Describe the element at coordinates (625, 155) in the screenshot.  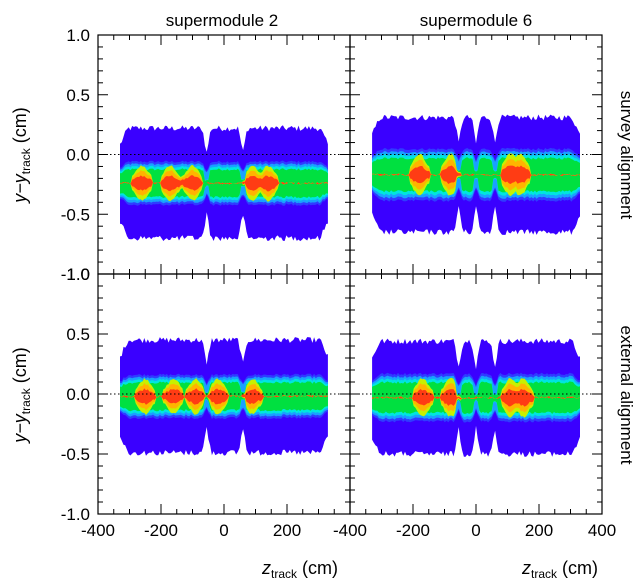
I see `row-label-top: survey alignment` at that location.